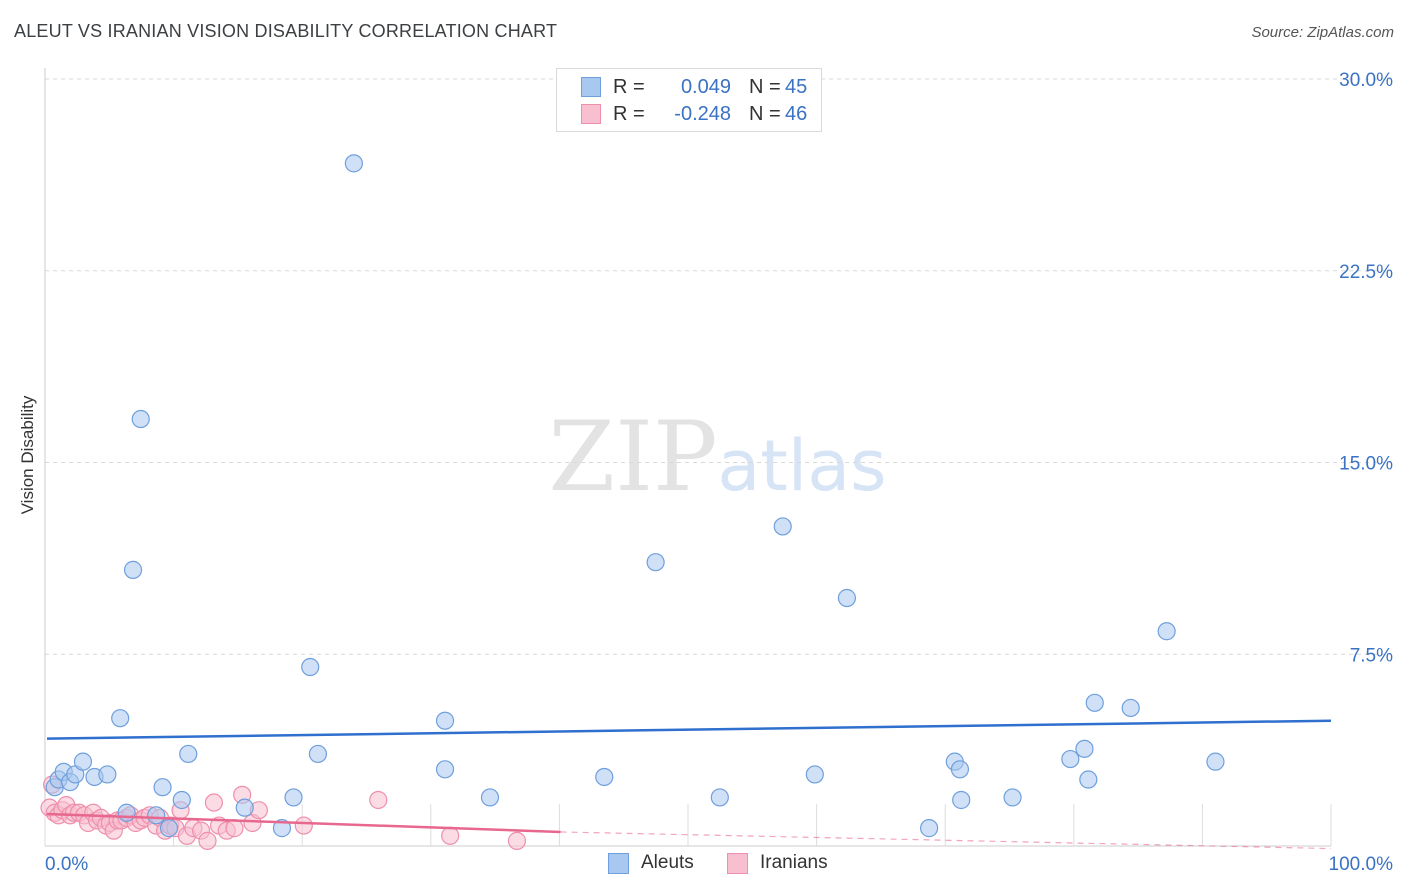 The width and height of the screenshot is (1406, 892). Describe the element at coordinates (66, 864) in the screenshot. I see `x-tick-label: 0.0%` at that location.